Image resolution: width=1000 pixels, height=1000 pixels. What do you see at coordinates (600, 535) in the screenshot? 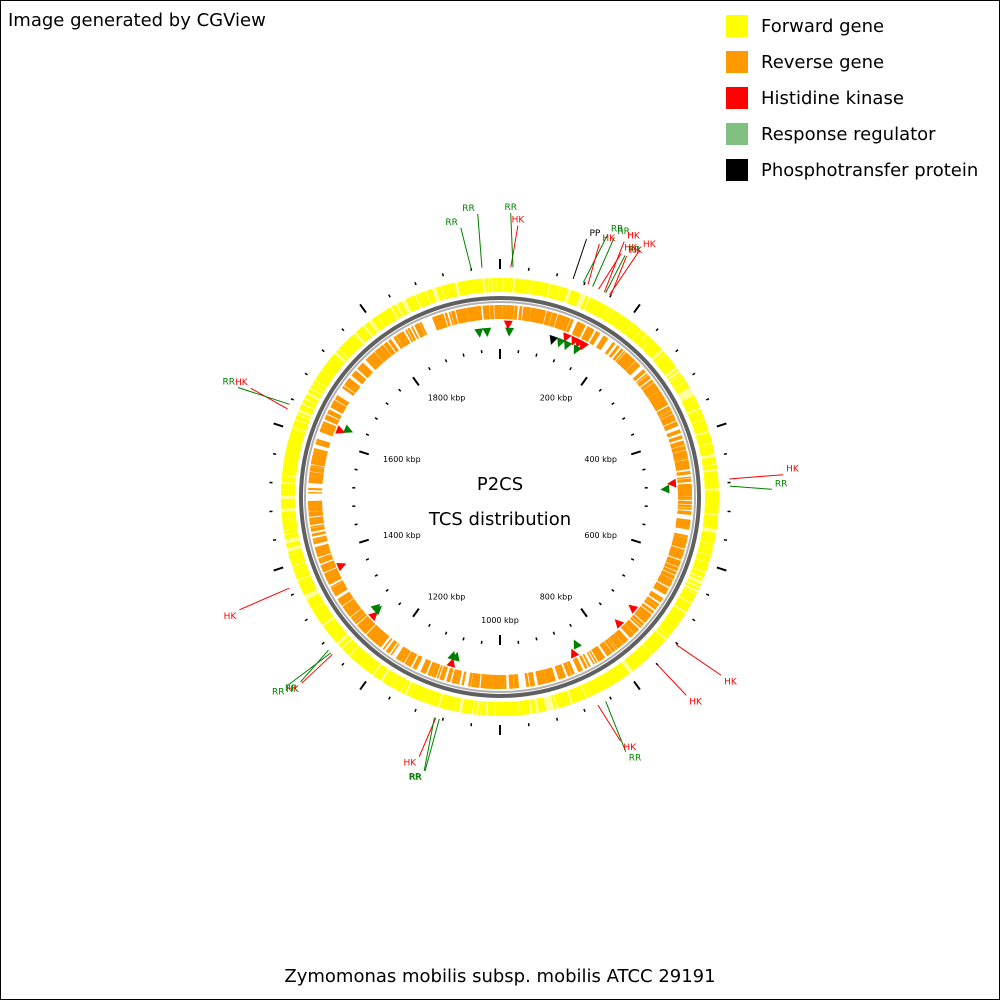
I see `tick-label: 600 kbp` at bounding box center [600, 535].